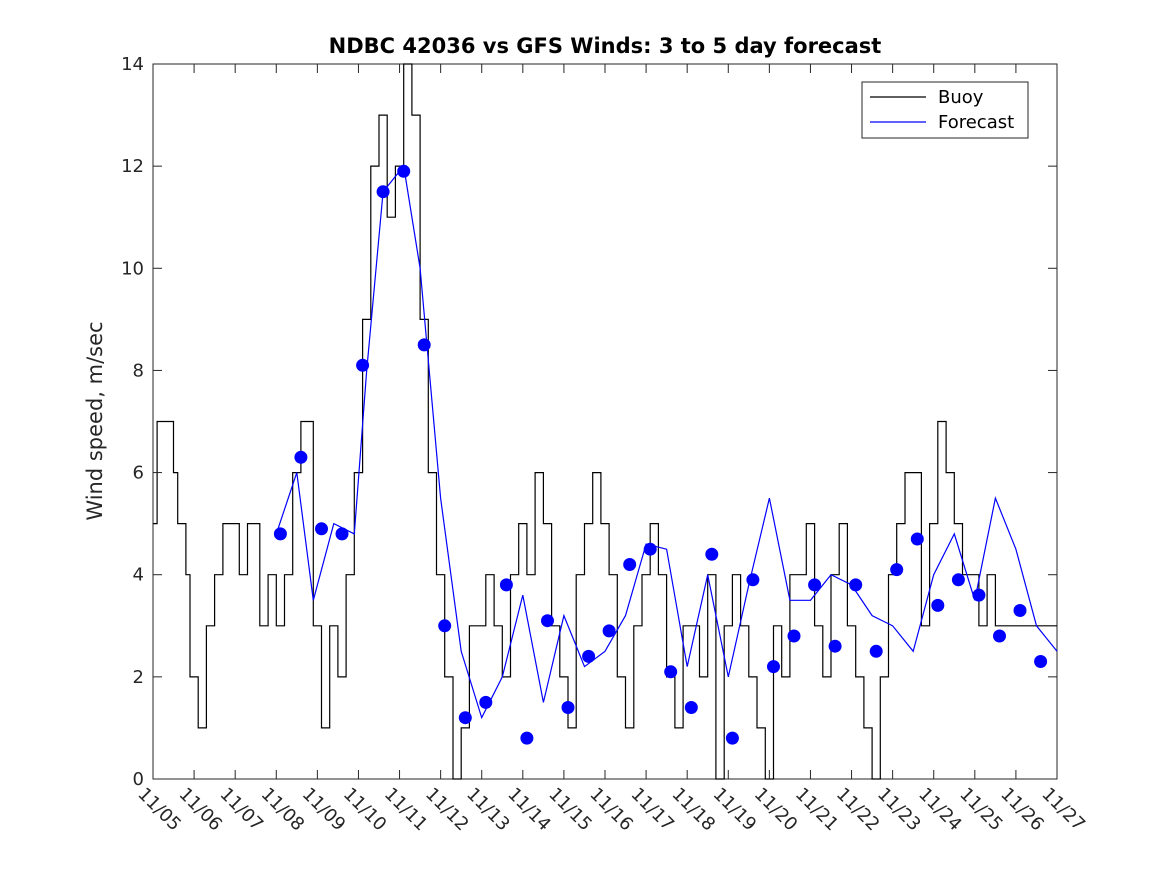  Describe the element at coordinates (132, 166) in the screenshot. I see `y-tick-label: 12` at that location.